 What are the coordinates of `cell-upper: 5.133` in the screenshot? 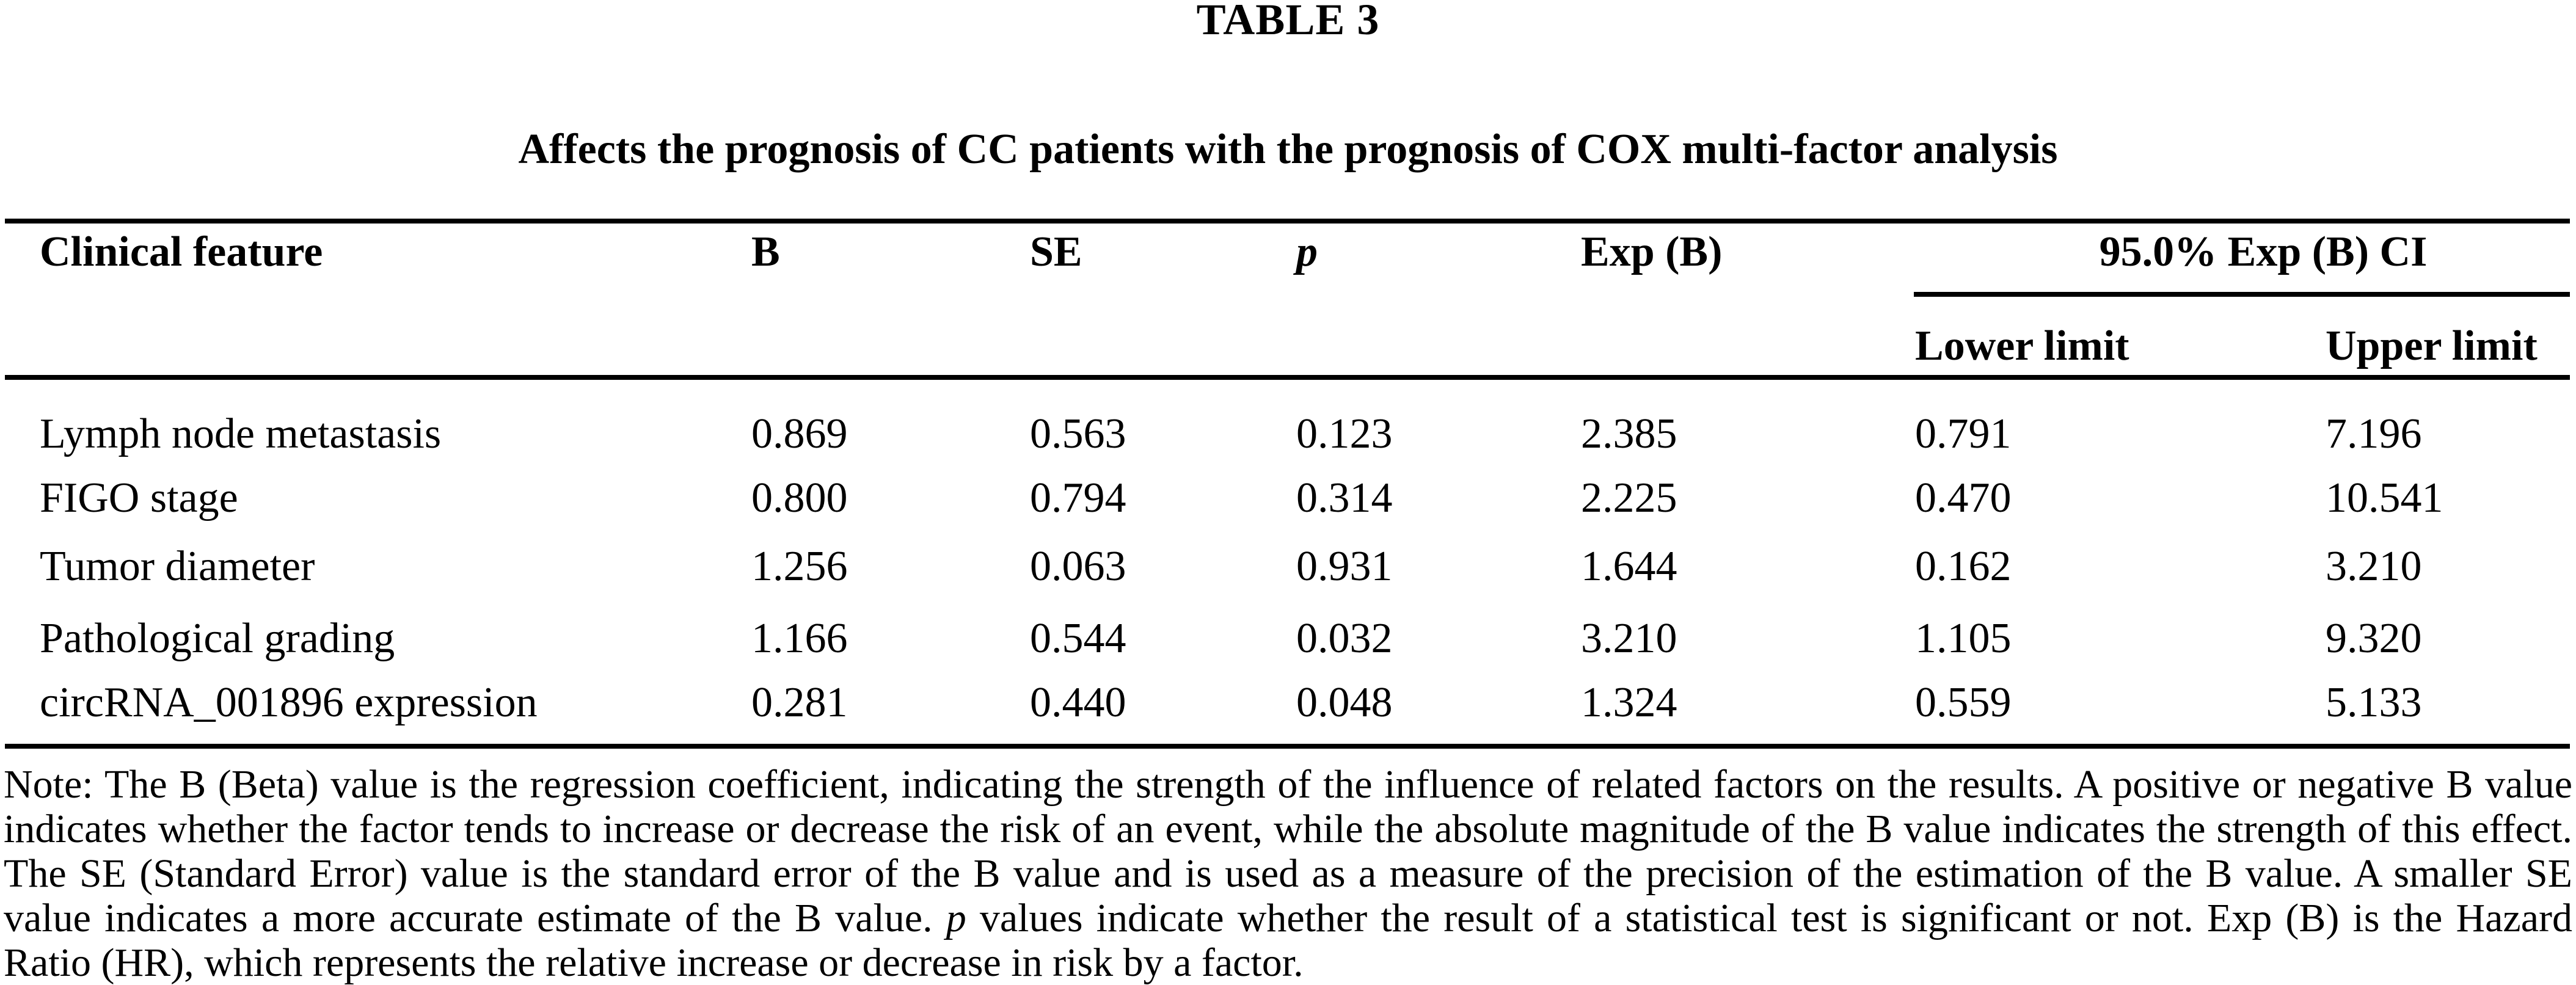 It's located at (2374, 702).